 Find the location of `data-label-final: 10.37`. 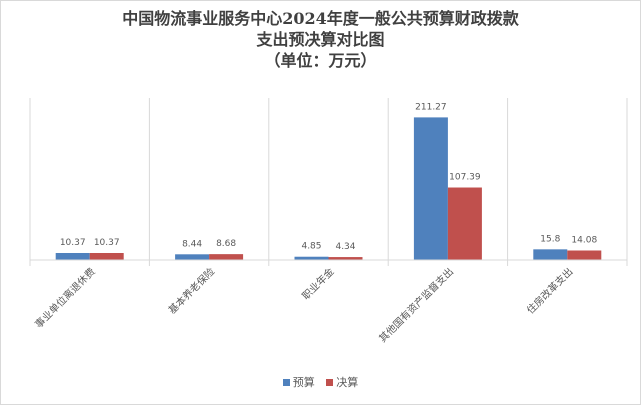

data-label-final: 10.37 is located at coordinates (107, 243).